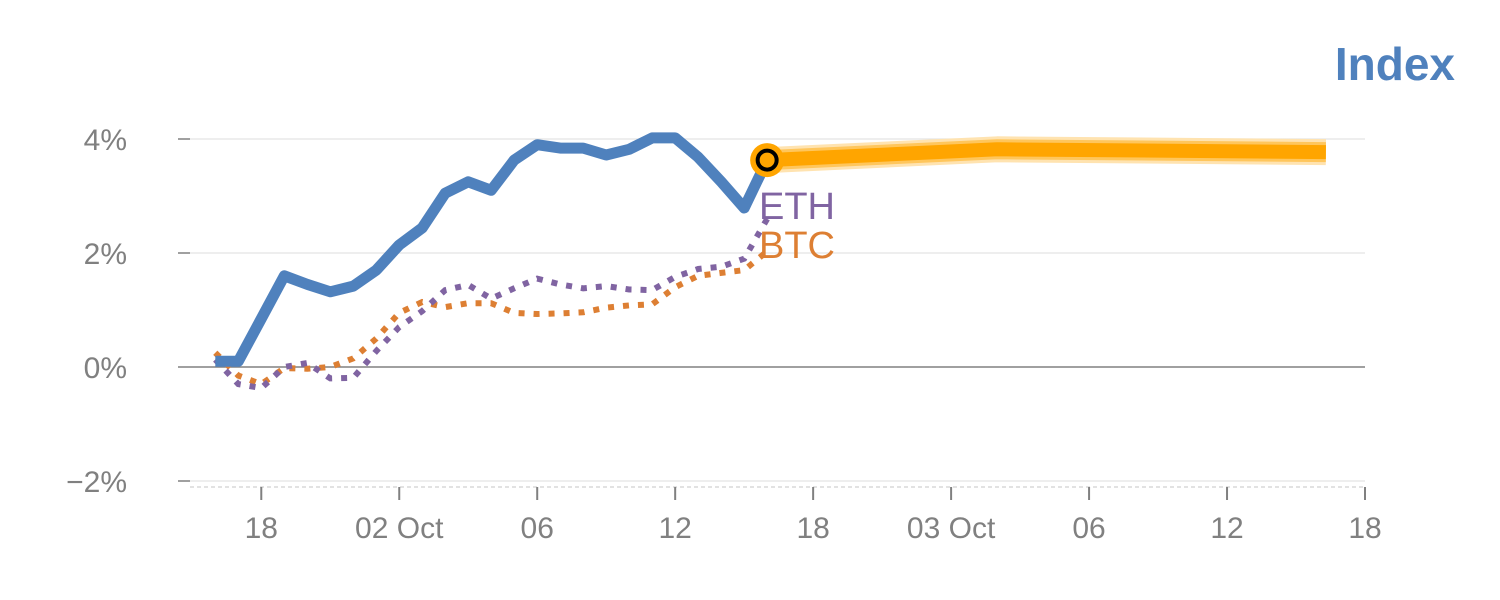  What do you see at coordinates (105, 254) in the screenshot?
I see `y-tick-label: 2%` at bounding box center [105, 254].